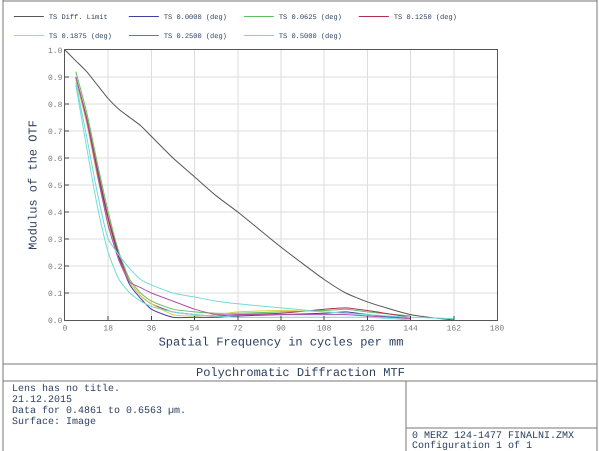 The height and width of the screenshot is (451, 599). I want to click on y-tick-label: 0.1, so click(55, 294).